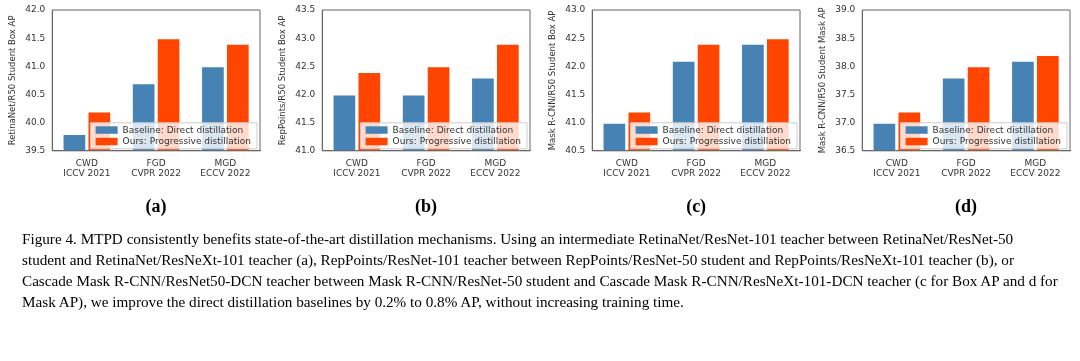 Image resolution: width=1080 pixels, height=361 pixels. What do you see at coordinates (845, 37) in the screenshot?
I see `y-tick-label: 38.5` at bounding box center [845, 37].